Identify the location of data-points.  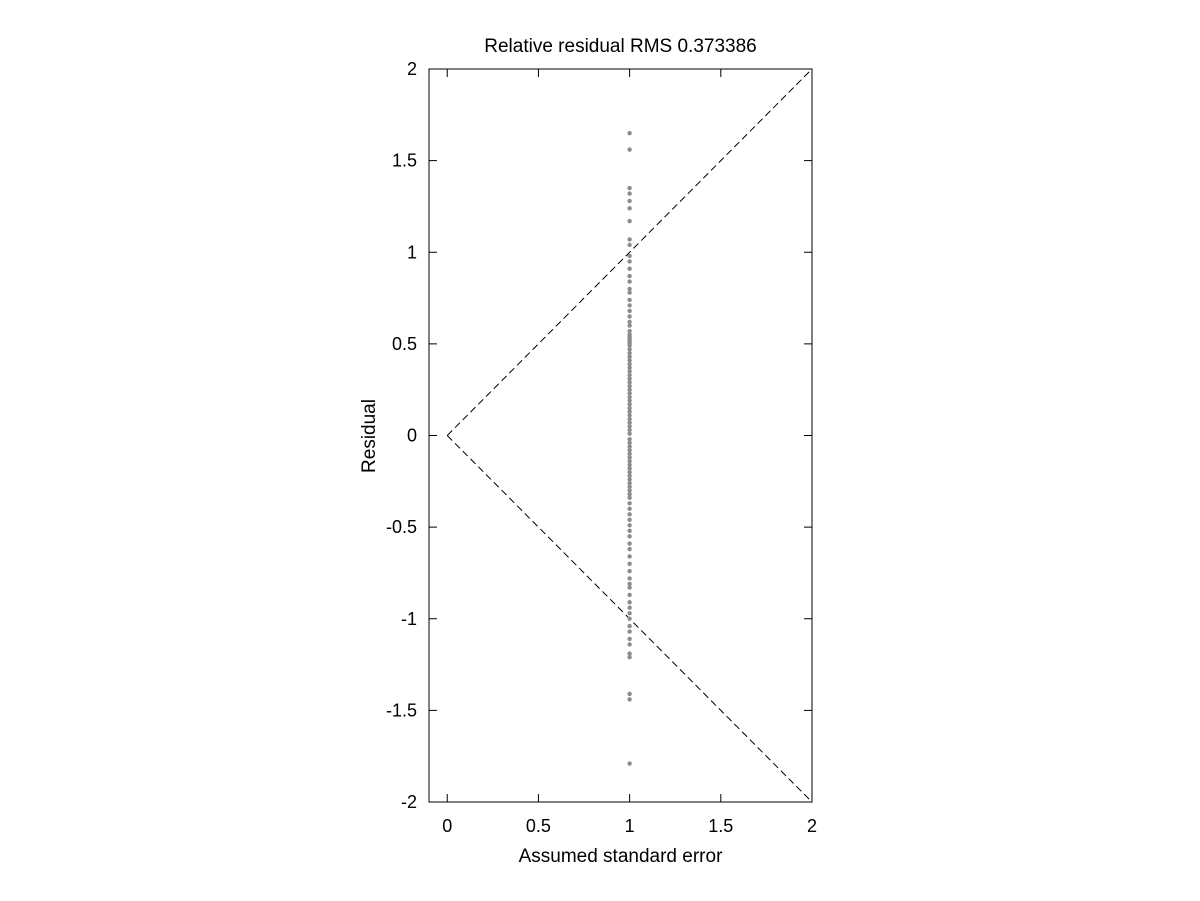
(629, 448).